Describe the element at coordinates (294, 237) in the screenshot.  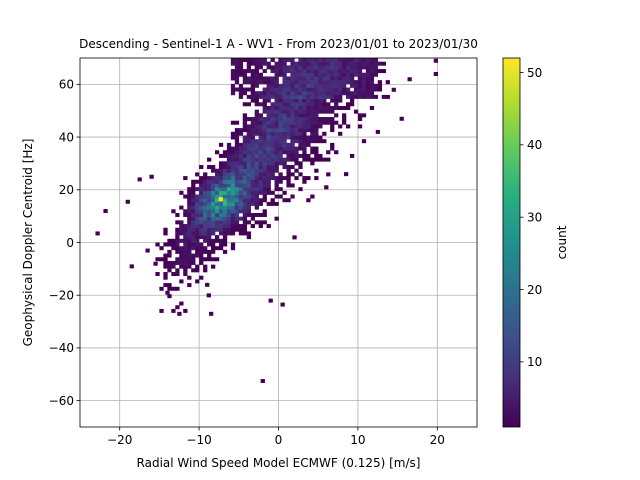
I see `heatmap-outlier-cell` at that location.